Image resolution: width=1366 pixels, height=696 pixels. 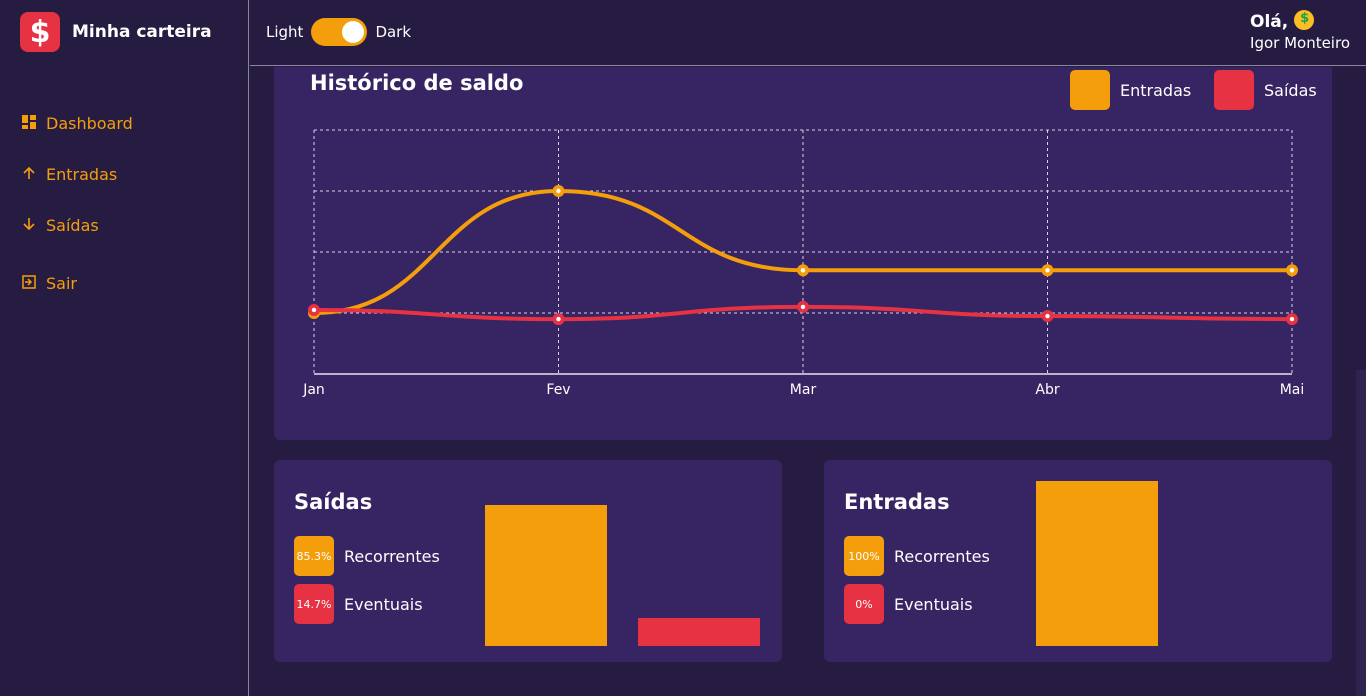 I want to click on percent-badge: 14.7%, so click(x=314, y=604).